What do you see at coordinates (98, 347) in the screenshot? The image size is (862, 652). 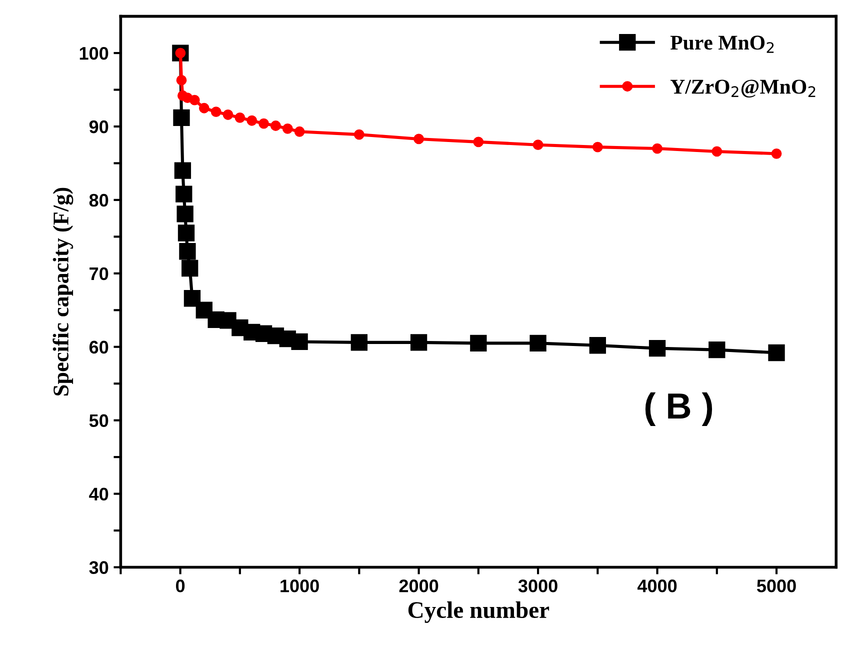 I see `y-tick-label: 60` at bounding box center [98, 347].